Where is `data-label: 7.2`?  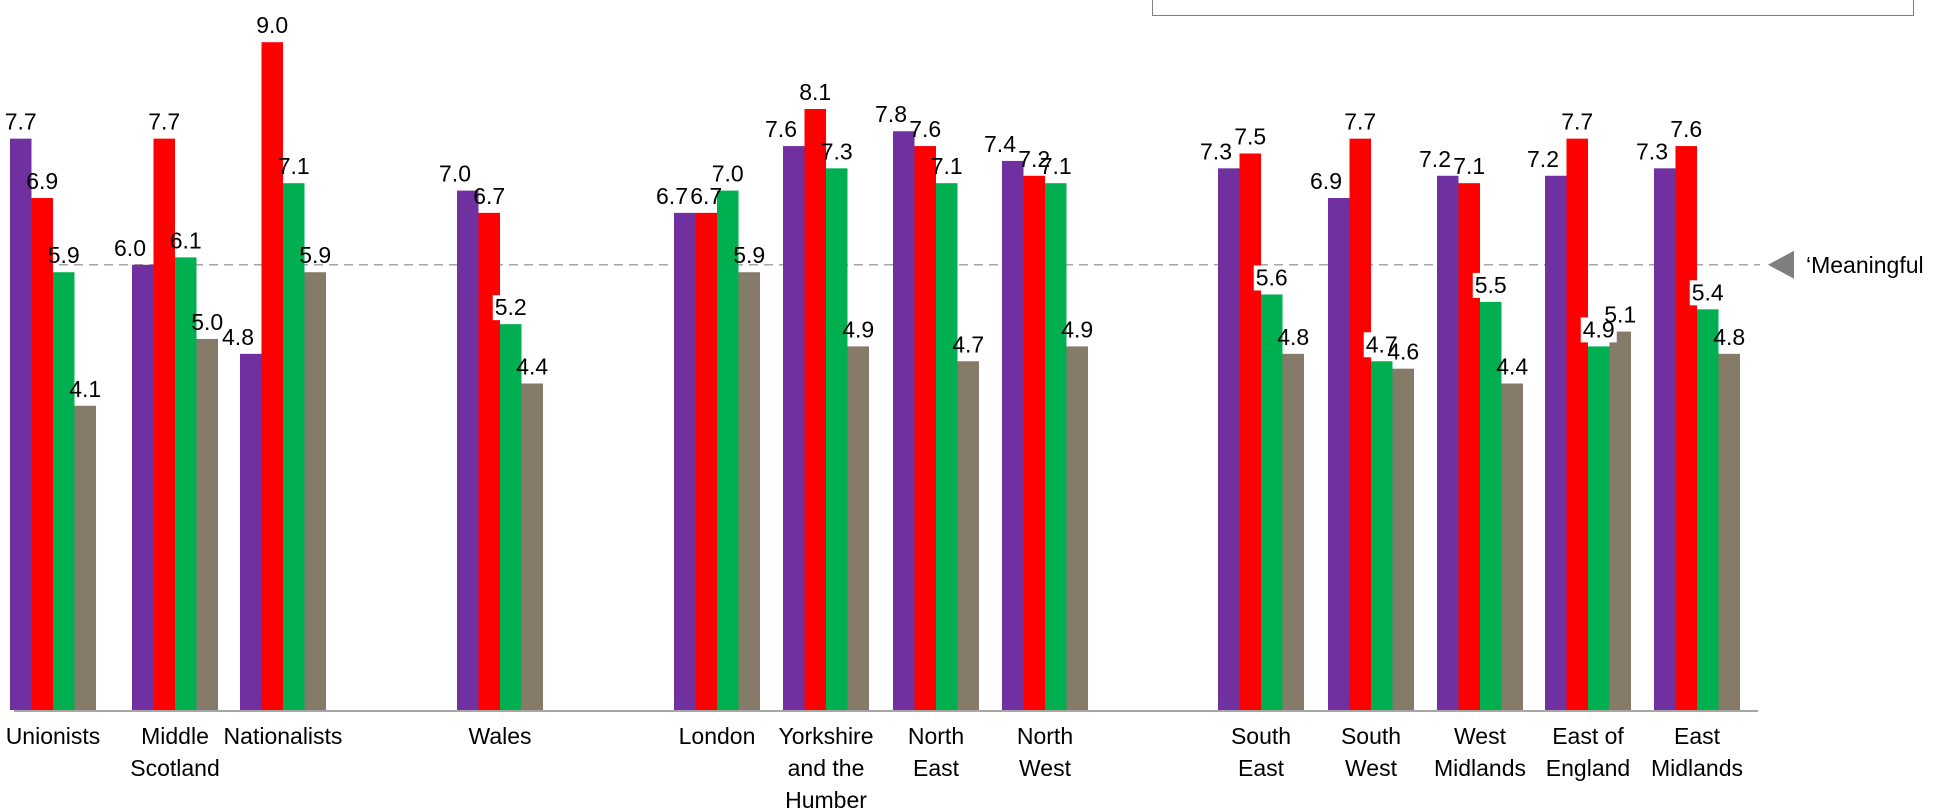 data-label: 7.2 is located at coordinates (1435, 159).